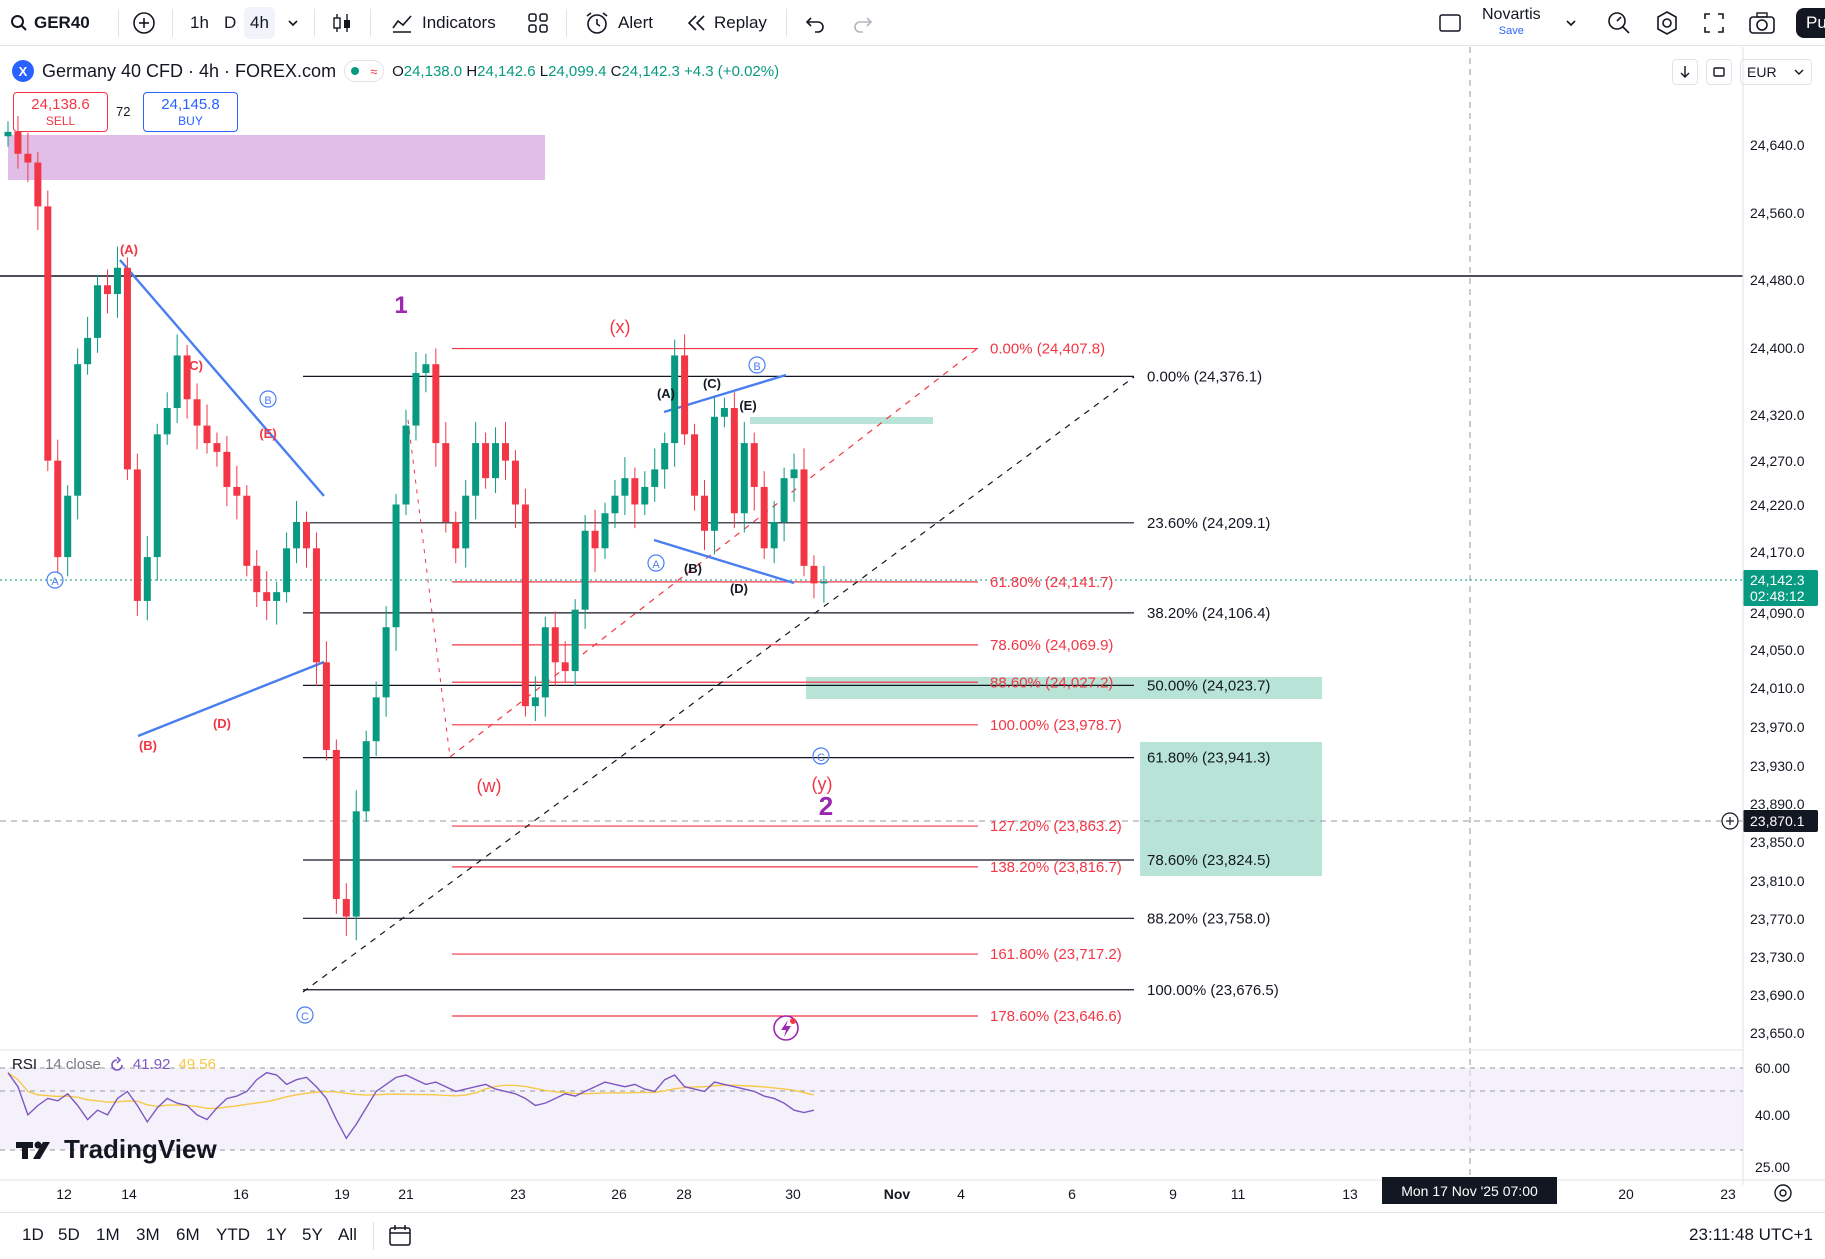  What do you see at coordinates (1685, 72) in the screenshot?
I see `download-button` at bounding box center [1685, 72].